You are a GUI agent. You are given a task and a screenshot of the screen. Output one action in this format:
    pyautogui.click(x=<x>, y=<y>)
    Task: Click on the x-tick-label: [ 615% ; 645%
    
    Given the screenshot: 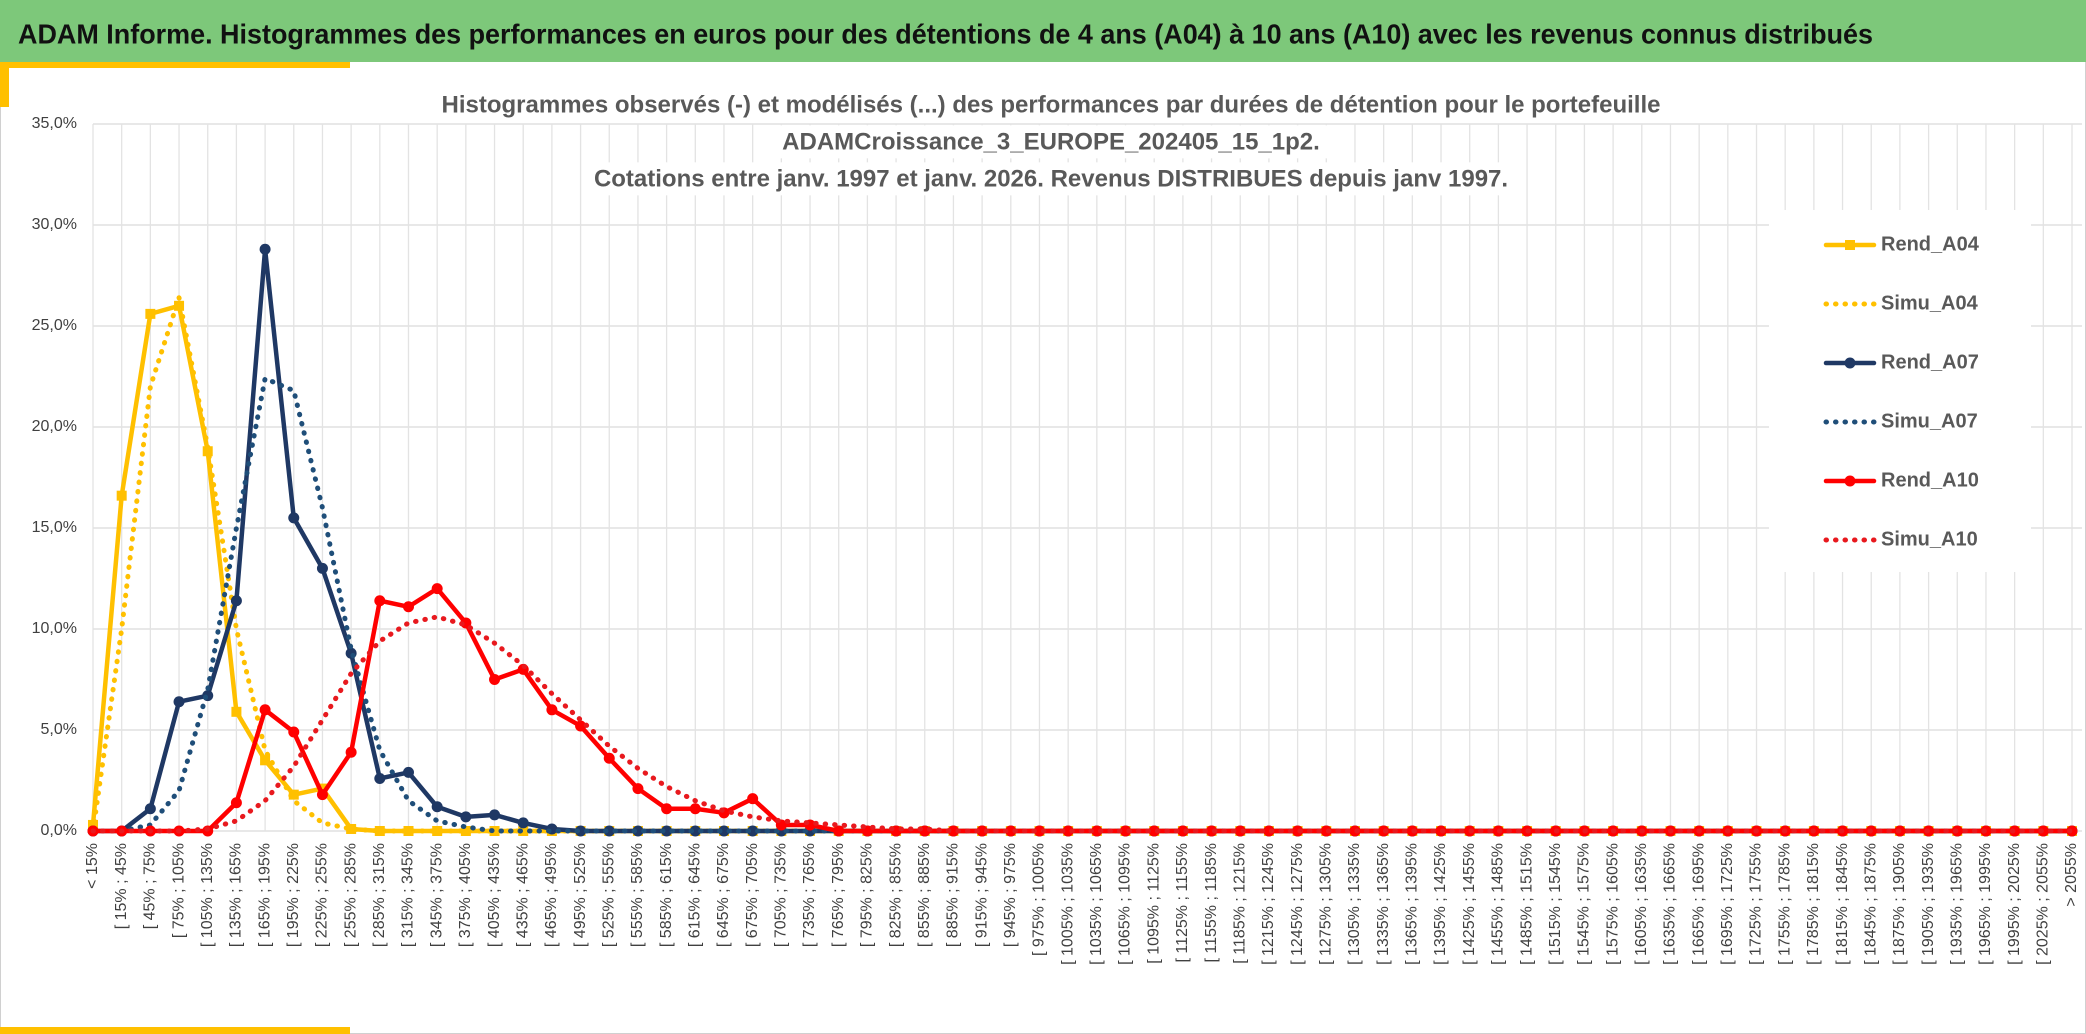 What is the action you would take?
    pyautogui.click(x=695, y=895)
    